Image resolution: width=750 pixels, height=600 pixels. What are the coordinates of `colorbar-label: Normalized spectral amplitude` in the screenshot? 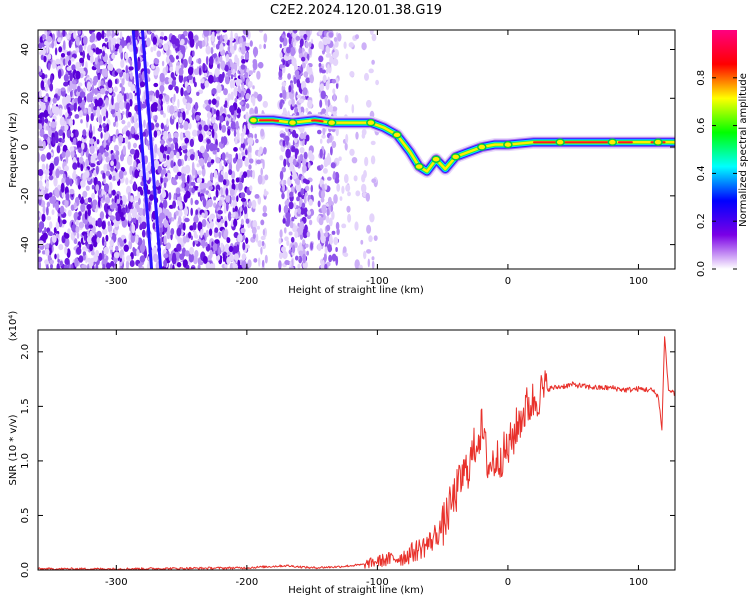 It's located at (743, 150).